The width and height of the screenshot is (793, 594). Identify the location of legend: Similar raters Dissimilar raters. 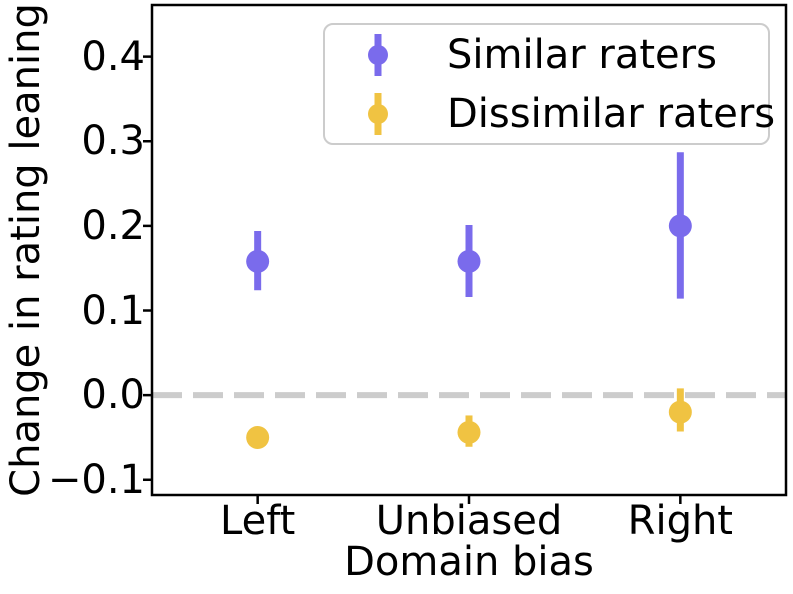
(549, 84).